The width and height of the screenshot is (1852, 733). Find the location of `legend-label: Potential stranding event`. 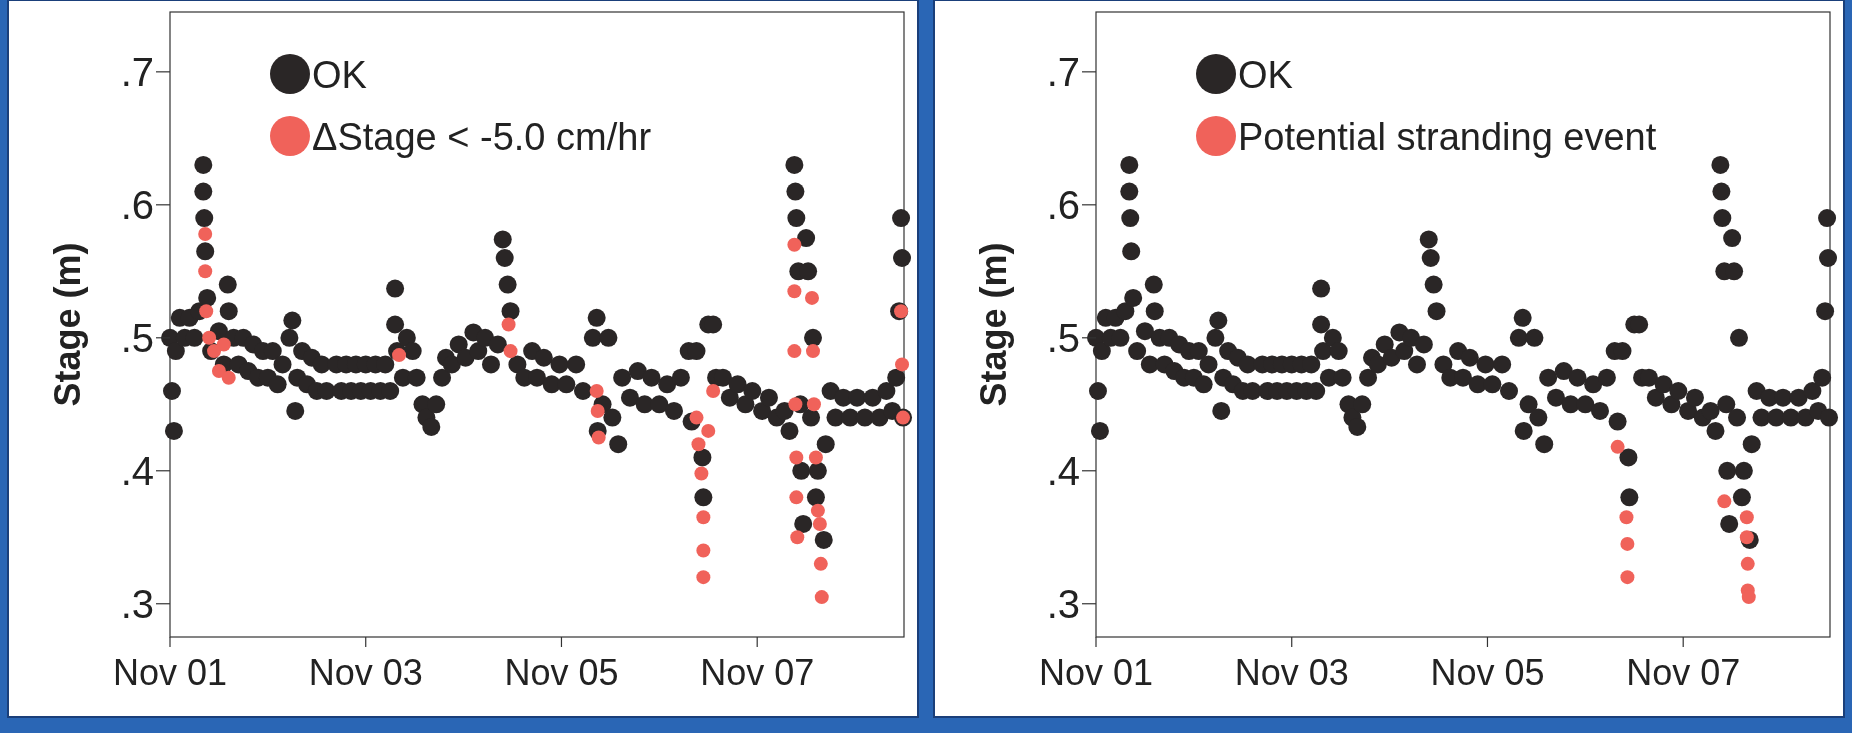

legend-label: Potential stranding event is located at coordinates (1447, 136).